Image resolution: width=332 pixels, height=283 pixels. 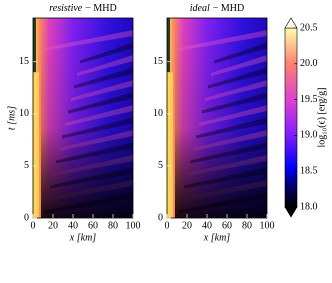 I want to click on panel-title: resistive − MHD, so click(x=82, y=8).